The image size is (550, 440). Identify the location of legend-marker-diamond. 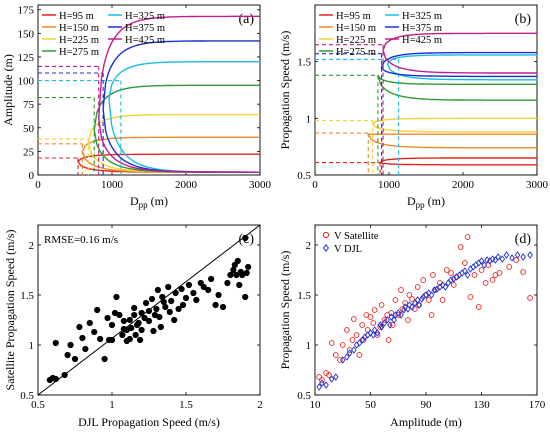
(326, 248).